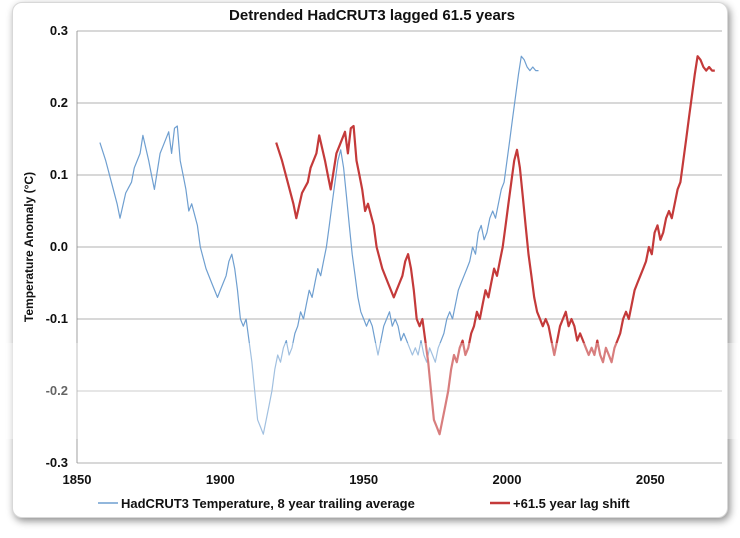 This screenshot has width=740, height=538. I want to click on x-tick-label: 2000, so click(507, 479).